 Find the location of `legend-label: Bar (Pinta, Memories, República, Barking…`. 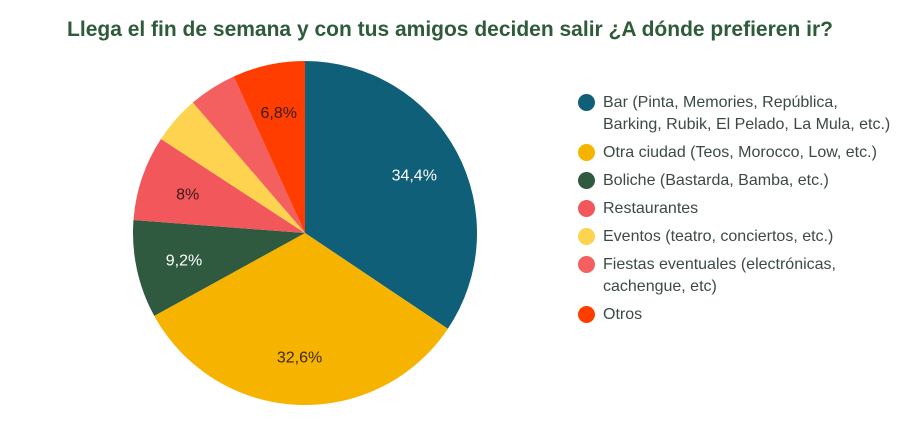

legend-label: Bar (Pinta, Memories, República, Barking… is located at coordinates (747, 113).